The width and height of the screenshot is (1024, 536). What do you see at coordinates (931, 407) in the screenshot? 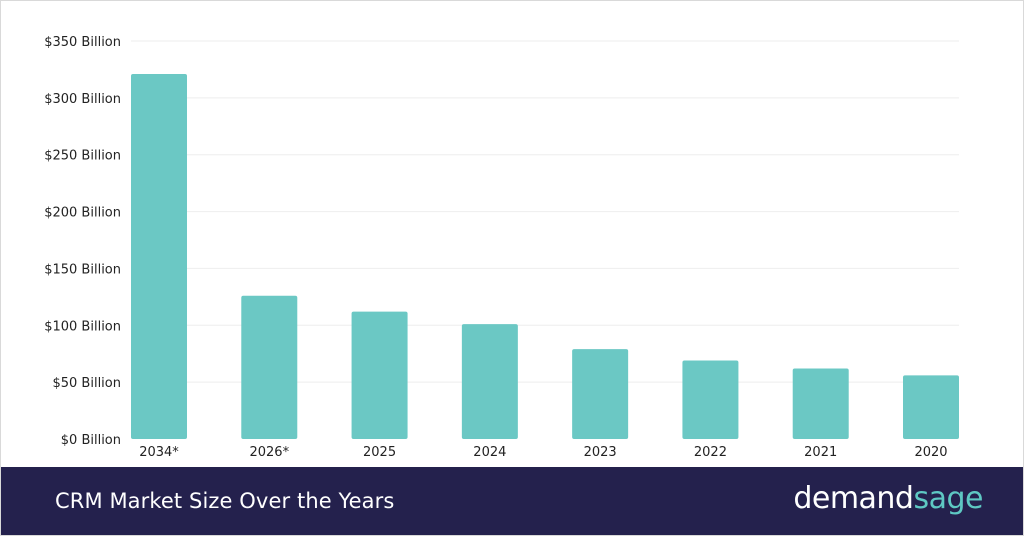
I see `bar-2020` at bounding box center [931, 407].